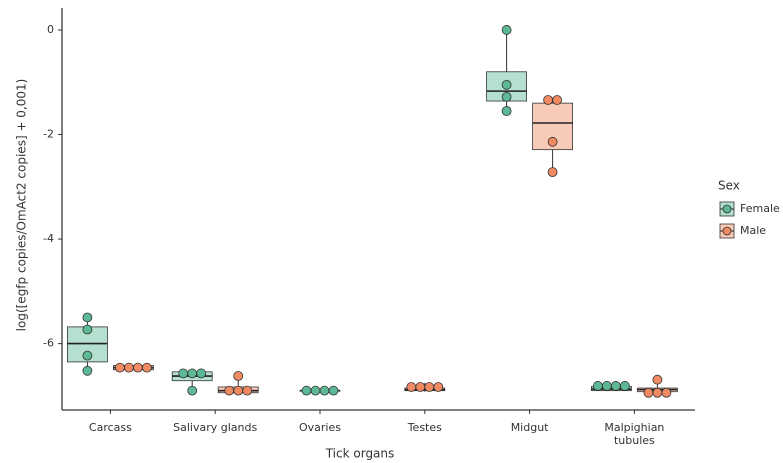 The image size is (783, 463). I want to click on legend-label: Female, so click(760, 208).